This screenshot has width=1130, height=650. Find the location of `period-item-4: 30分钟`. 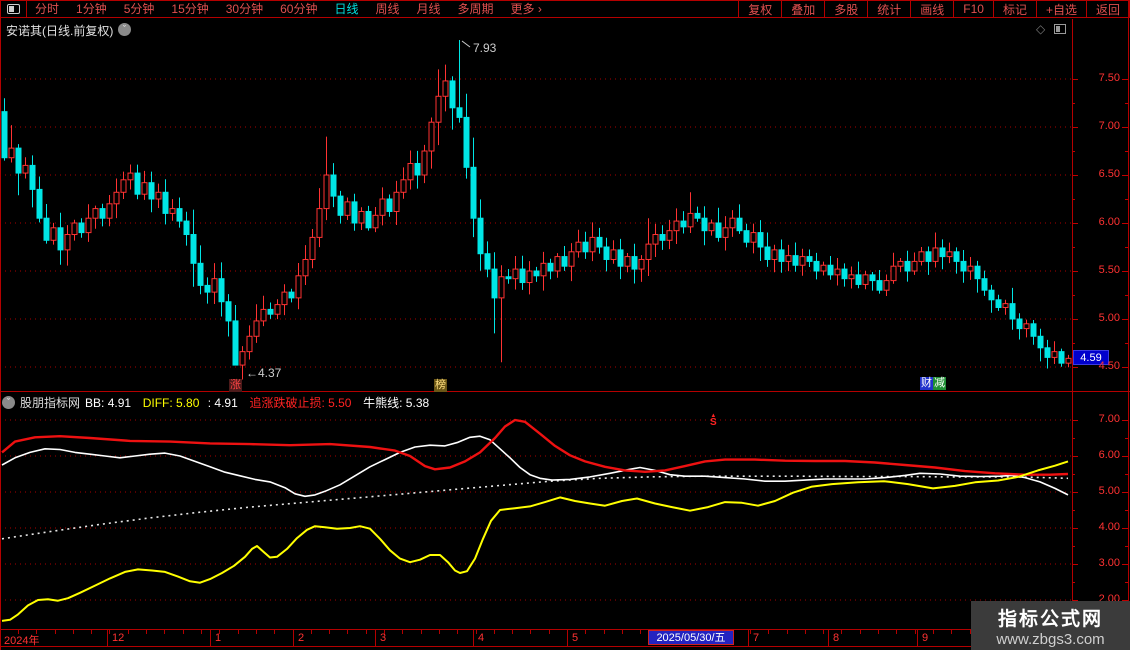

period-item-4: 30分钟 is located at coordinates (244, 9).